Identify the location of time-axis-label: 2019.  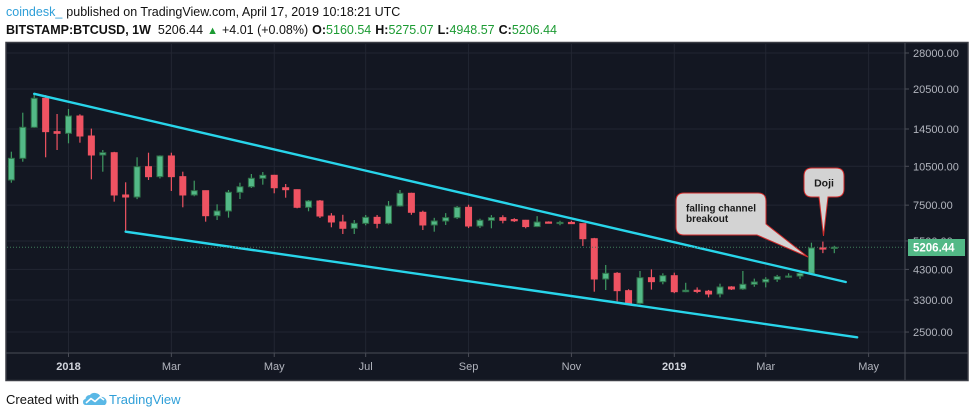
(674, 367).